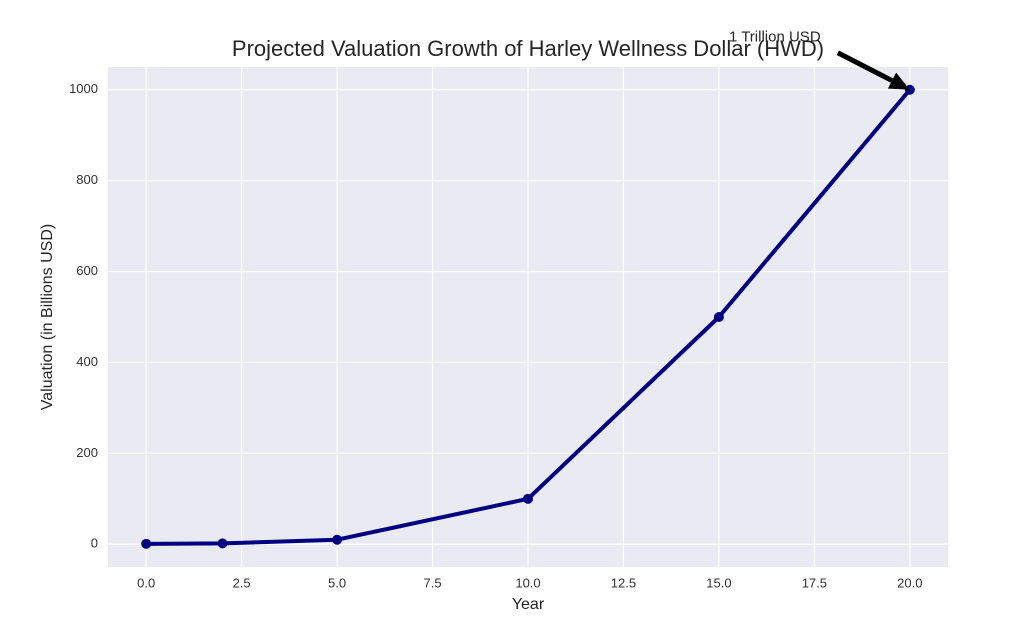 This screenshot has height=618, width=1024. Describe the element at coordinates (814, 582) in the screenshot. I see `x-tick-label: 17.5` at that location.